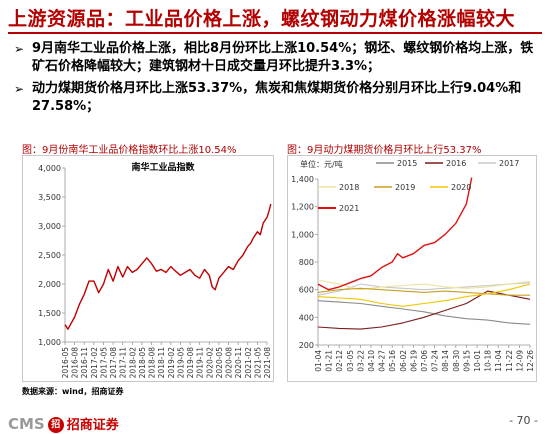  I want to click on chart2-unit-label: 单位：元/吨, so click(321, 164).